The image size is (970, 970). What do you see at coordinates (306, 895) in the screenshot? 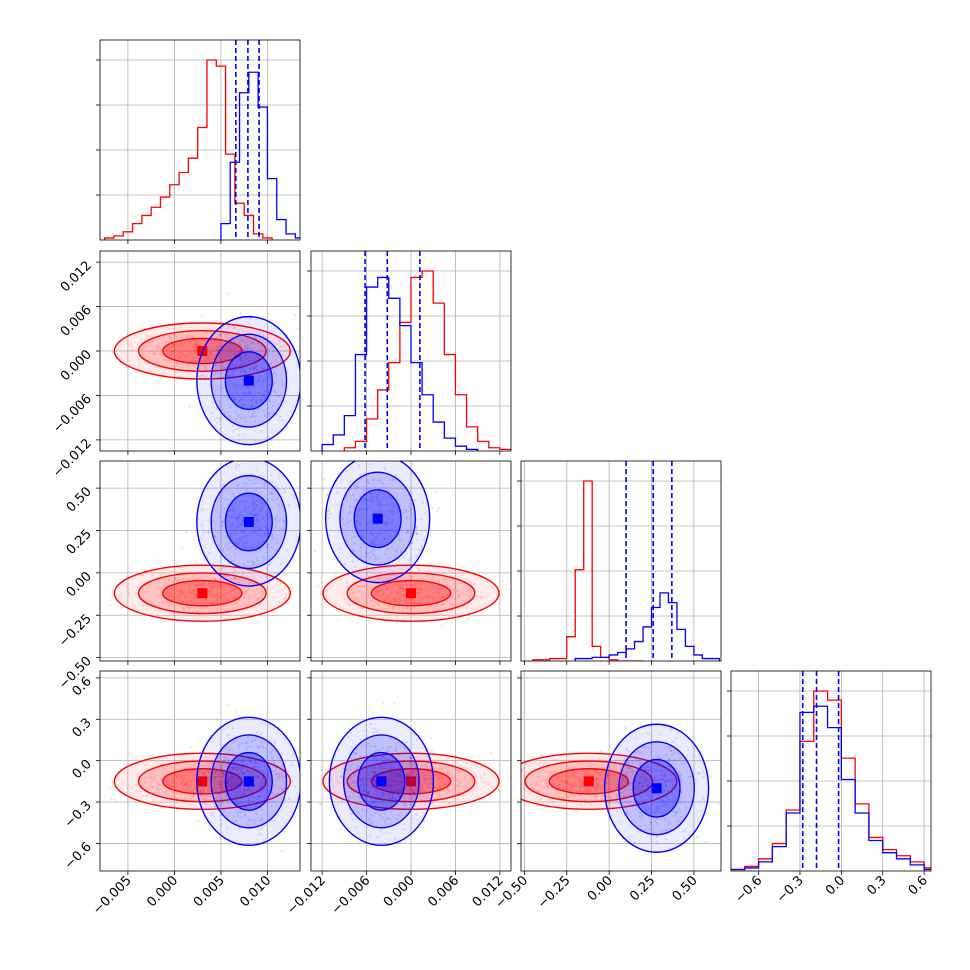
I see `x-tick-label: −0.012` at bounding box center [306, 895].